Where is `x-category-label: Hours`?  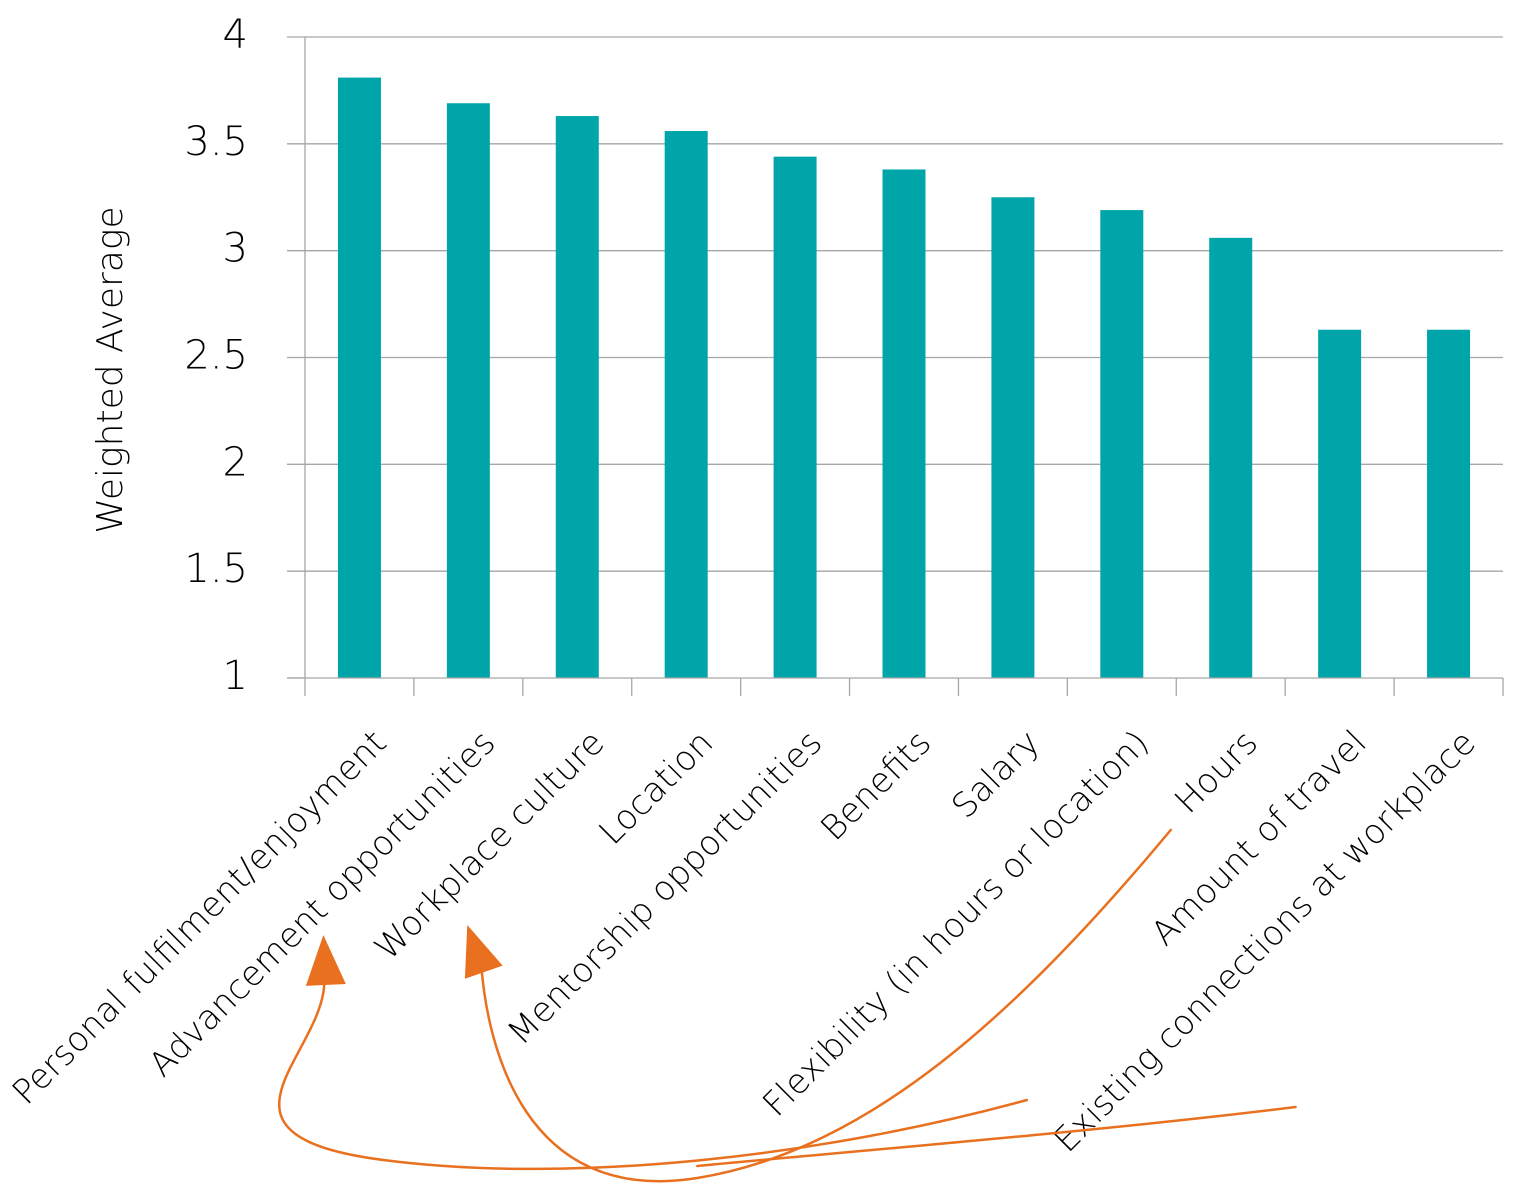
x-category-label: Hours is located at coordinates (1216, 772).